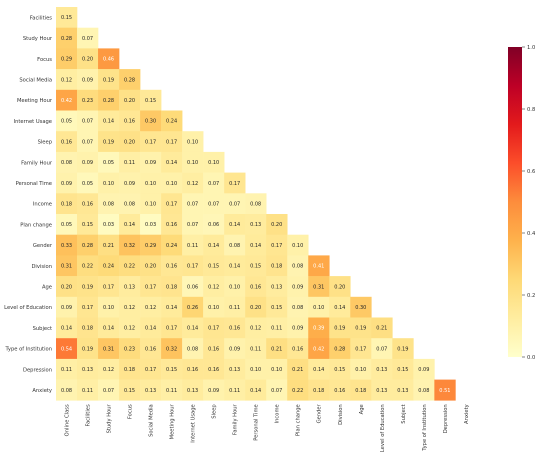  What do you see at coordinates (68, 420) in the screenshot?
I see `x-tick-label: Online Class` at bounding box center [68, 420].